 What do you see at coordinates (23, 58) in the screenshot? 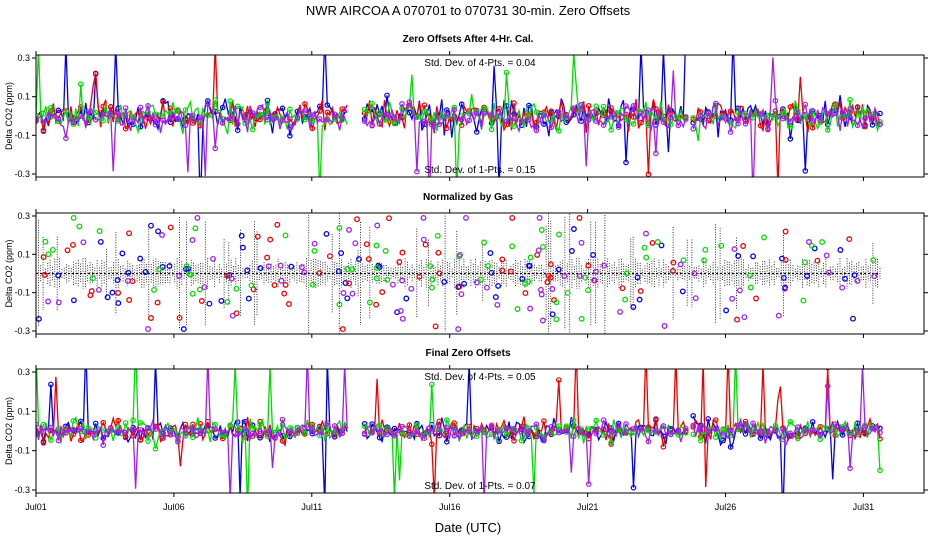
I see `y-tick-label: 0.3` at bounding box center [23, 58].